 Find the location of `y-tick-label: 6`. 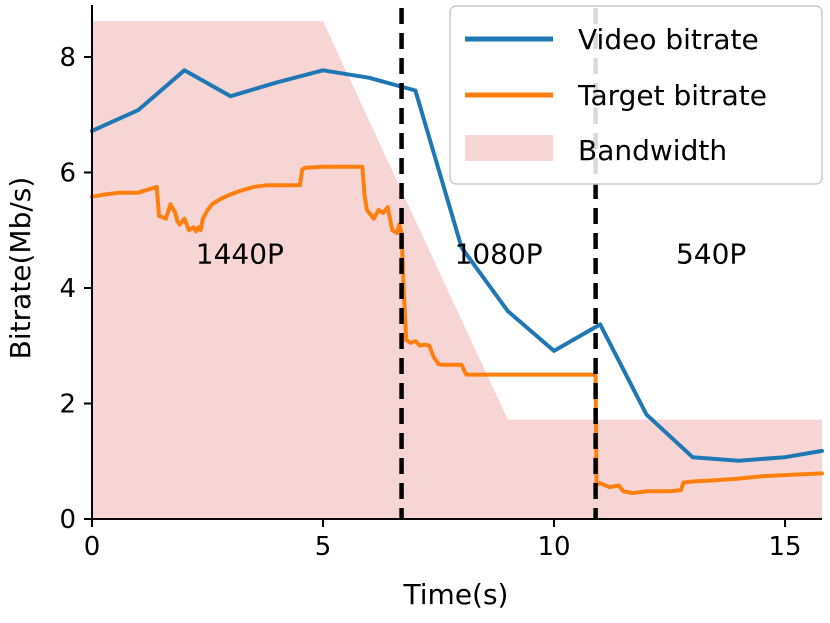

y-tick-label: 6 is located at coordinates (67, 173).